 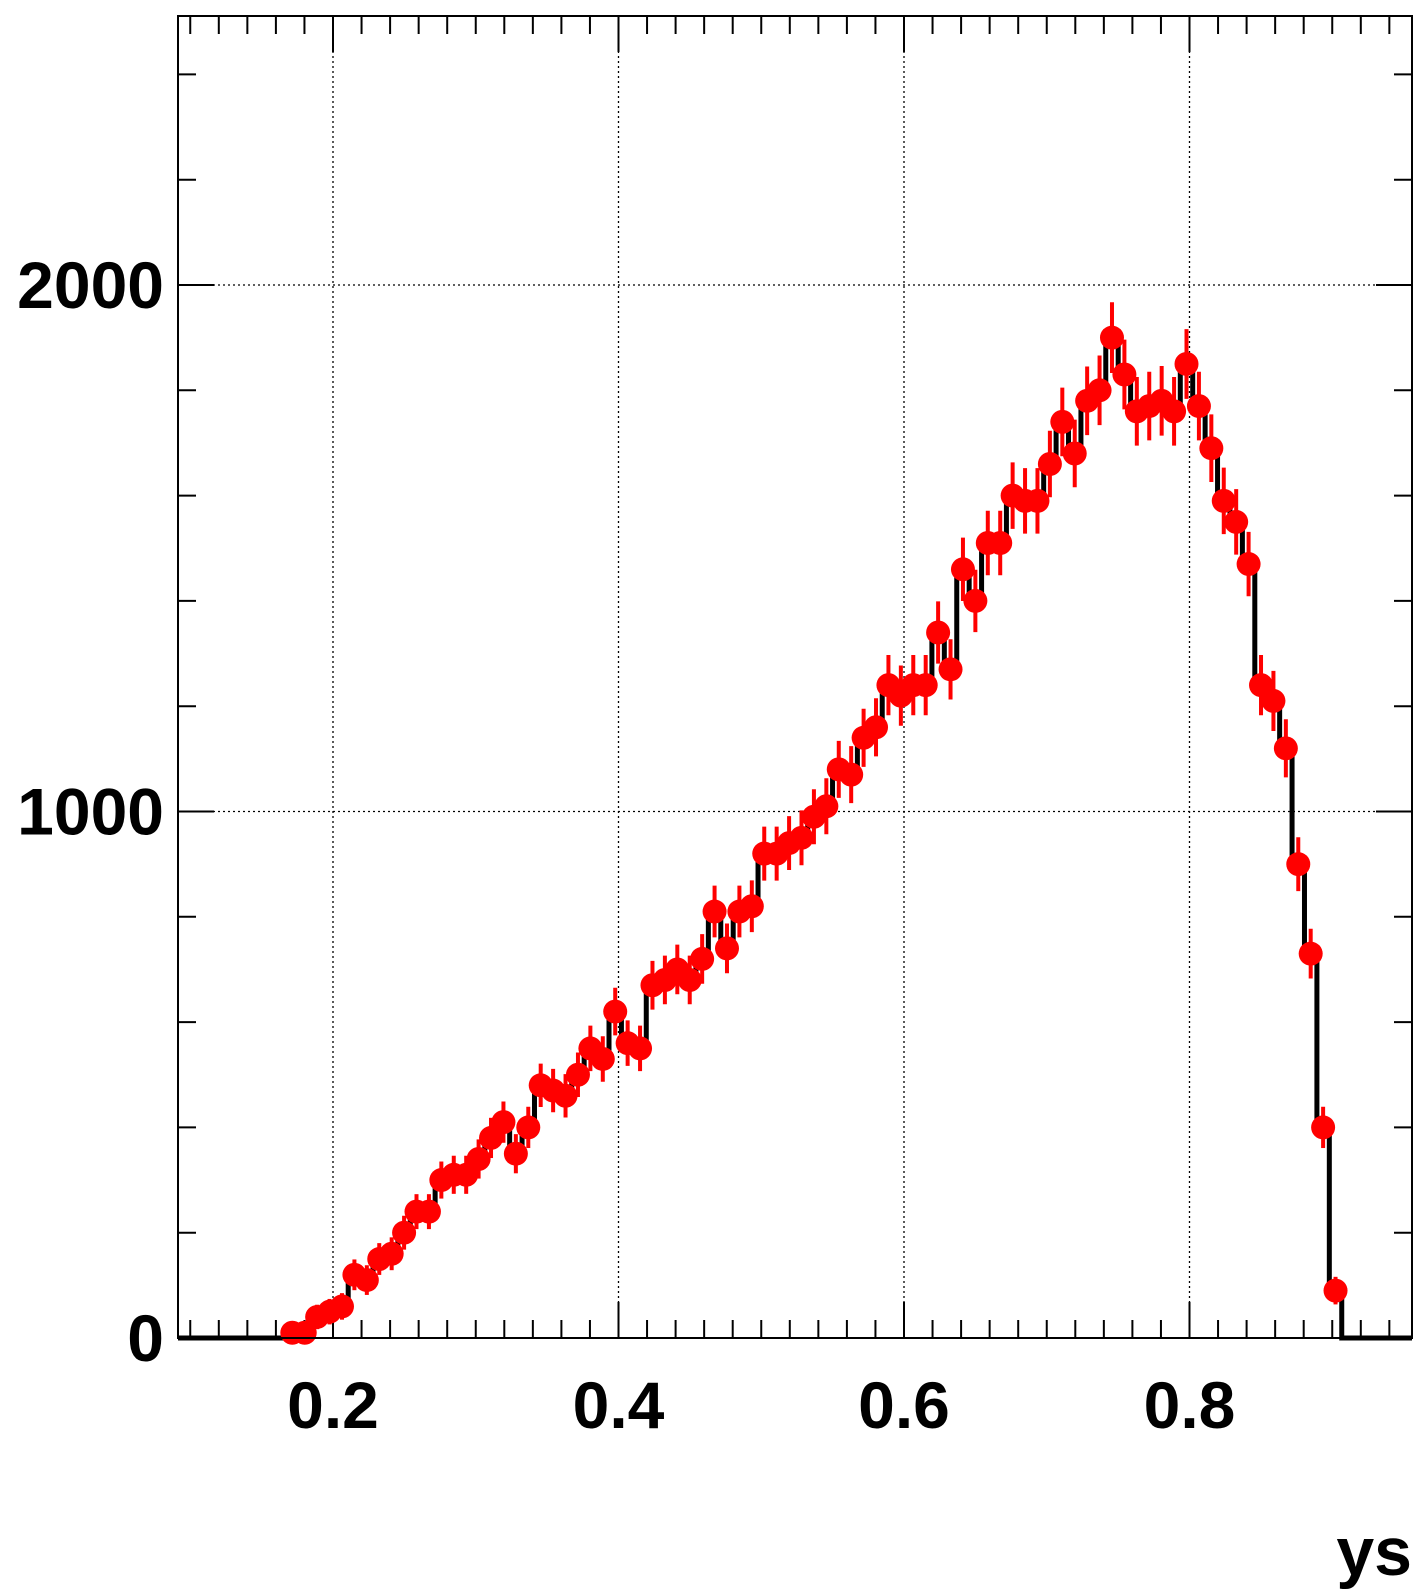 I want to click on x-tick-label: 0.2, so click(x=333, y=1405).